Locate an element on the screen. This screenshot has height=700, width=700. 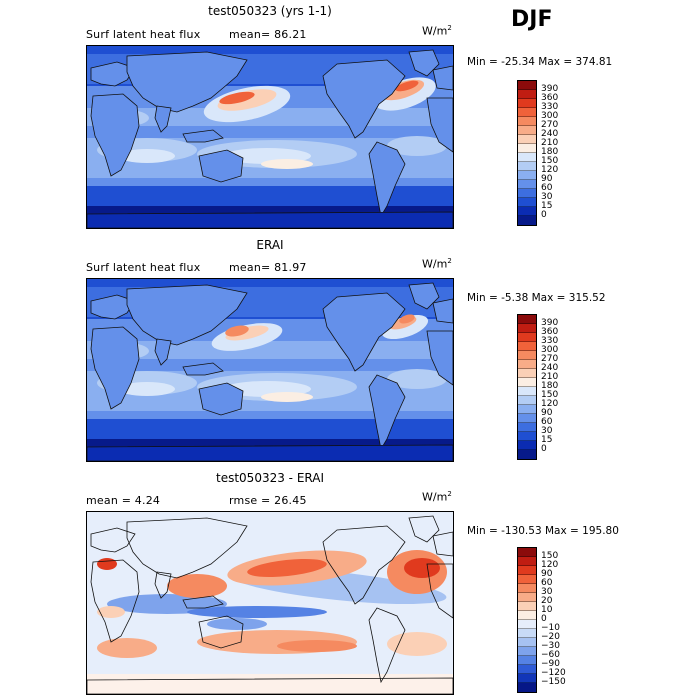
colorbar-tick-label: 120 is located at coordinates (550, 170).